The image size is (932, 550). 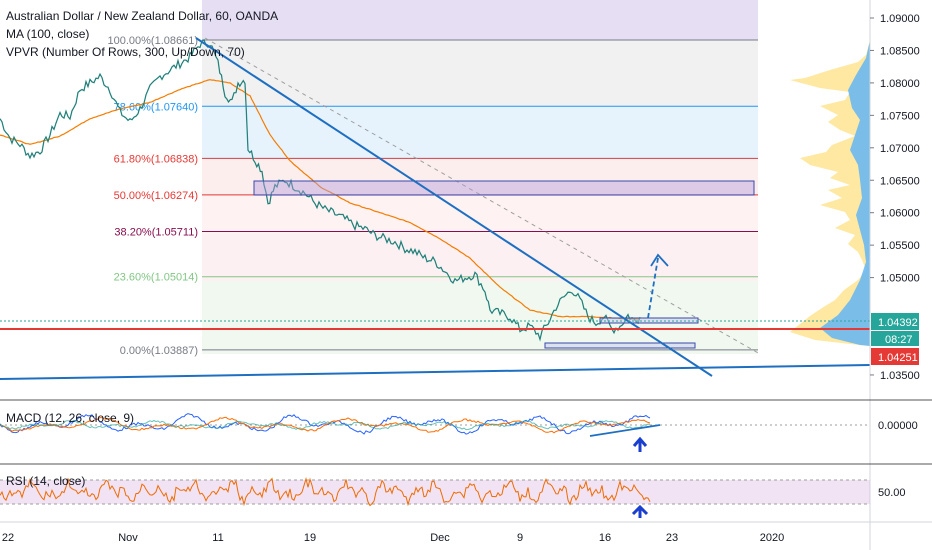 I want to click on ma-legend: MA (100, close), so click(x=48, y=34).